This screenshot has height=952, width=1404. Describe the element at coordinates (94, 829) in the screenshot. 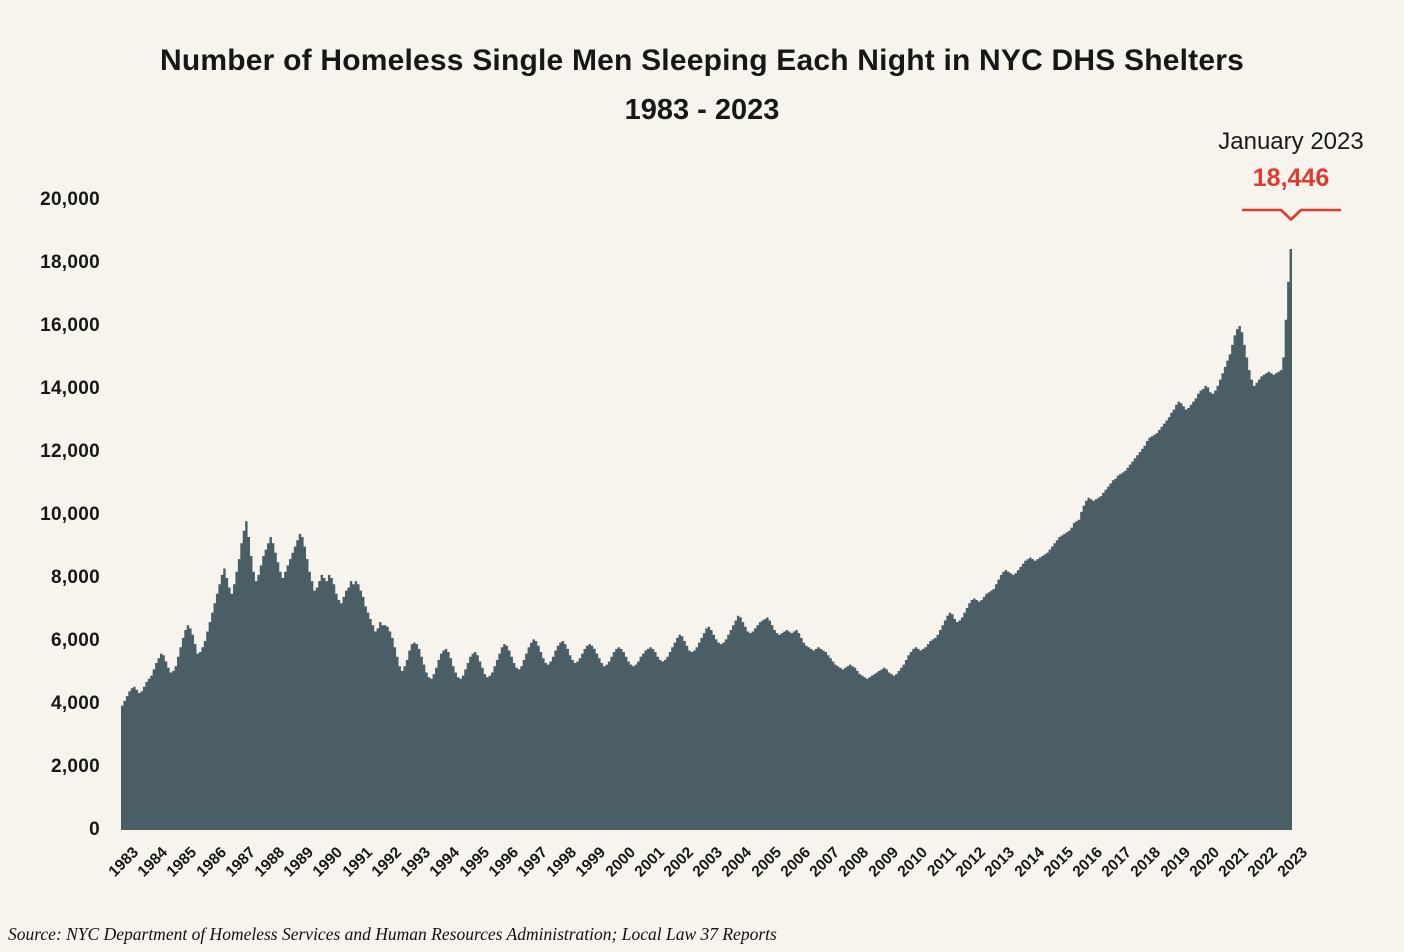

I see `y-tick-label: 0` at that location.